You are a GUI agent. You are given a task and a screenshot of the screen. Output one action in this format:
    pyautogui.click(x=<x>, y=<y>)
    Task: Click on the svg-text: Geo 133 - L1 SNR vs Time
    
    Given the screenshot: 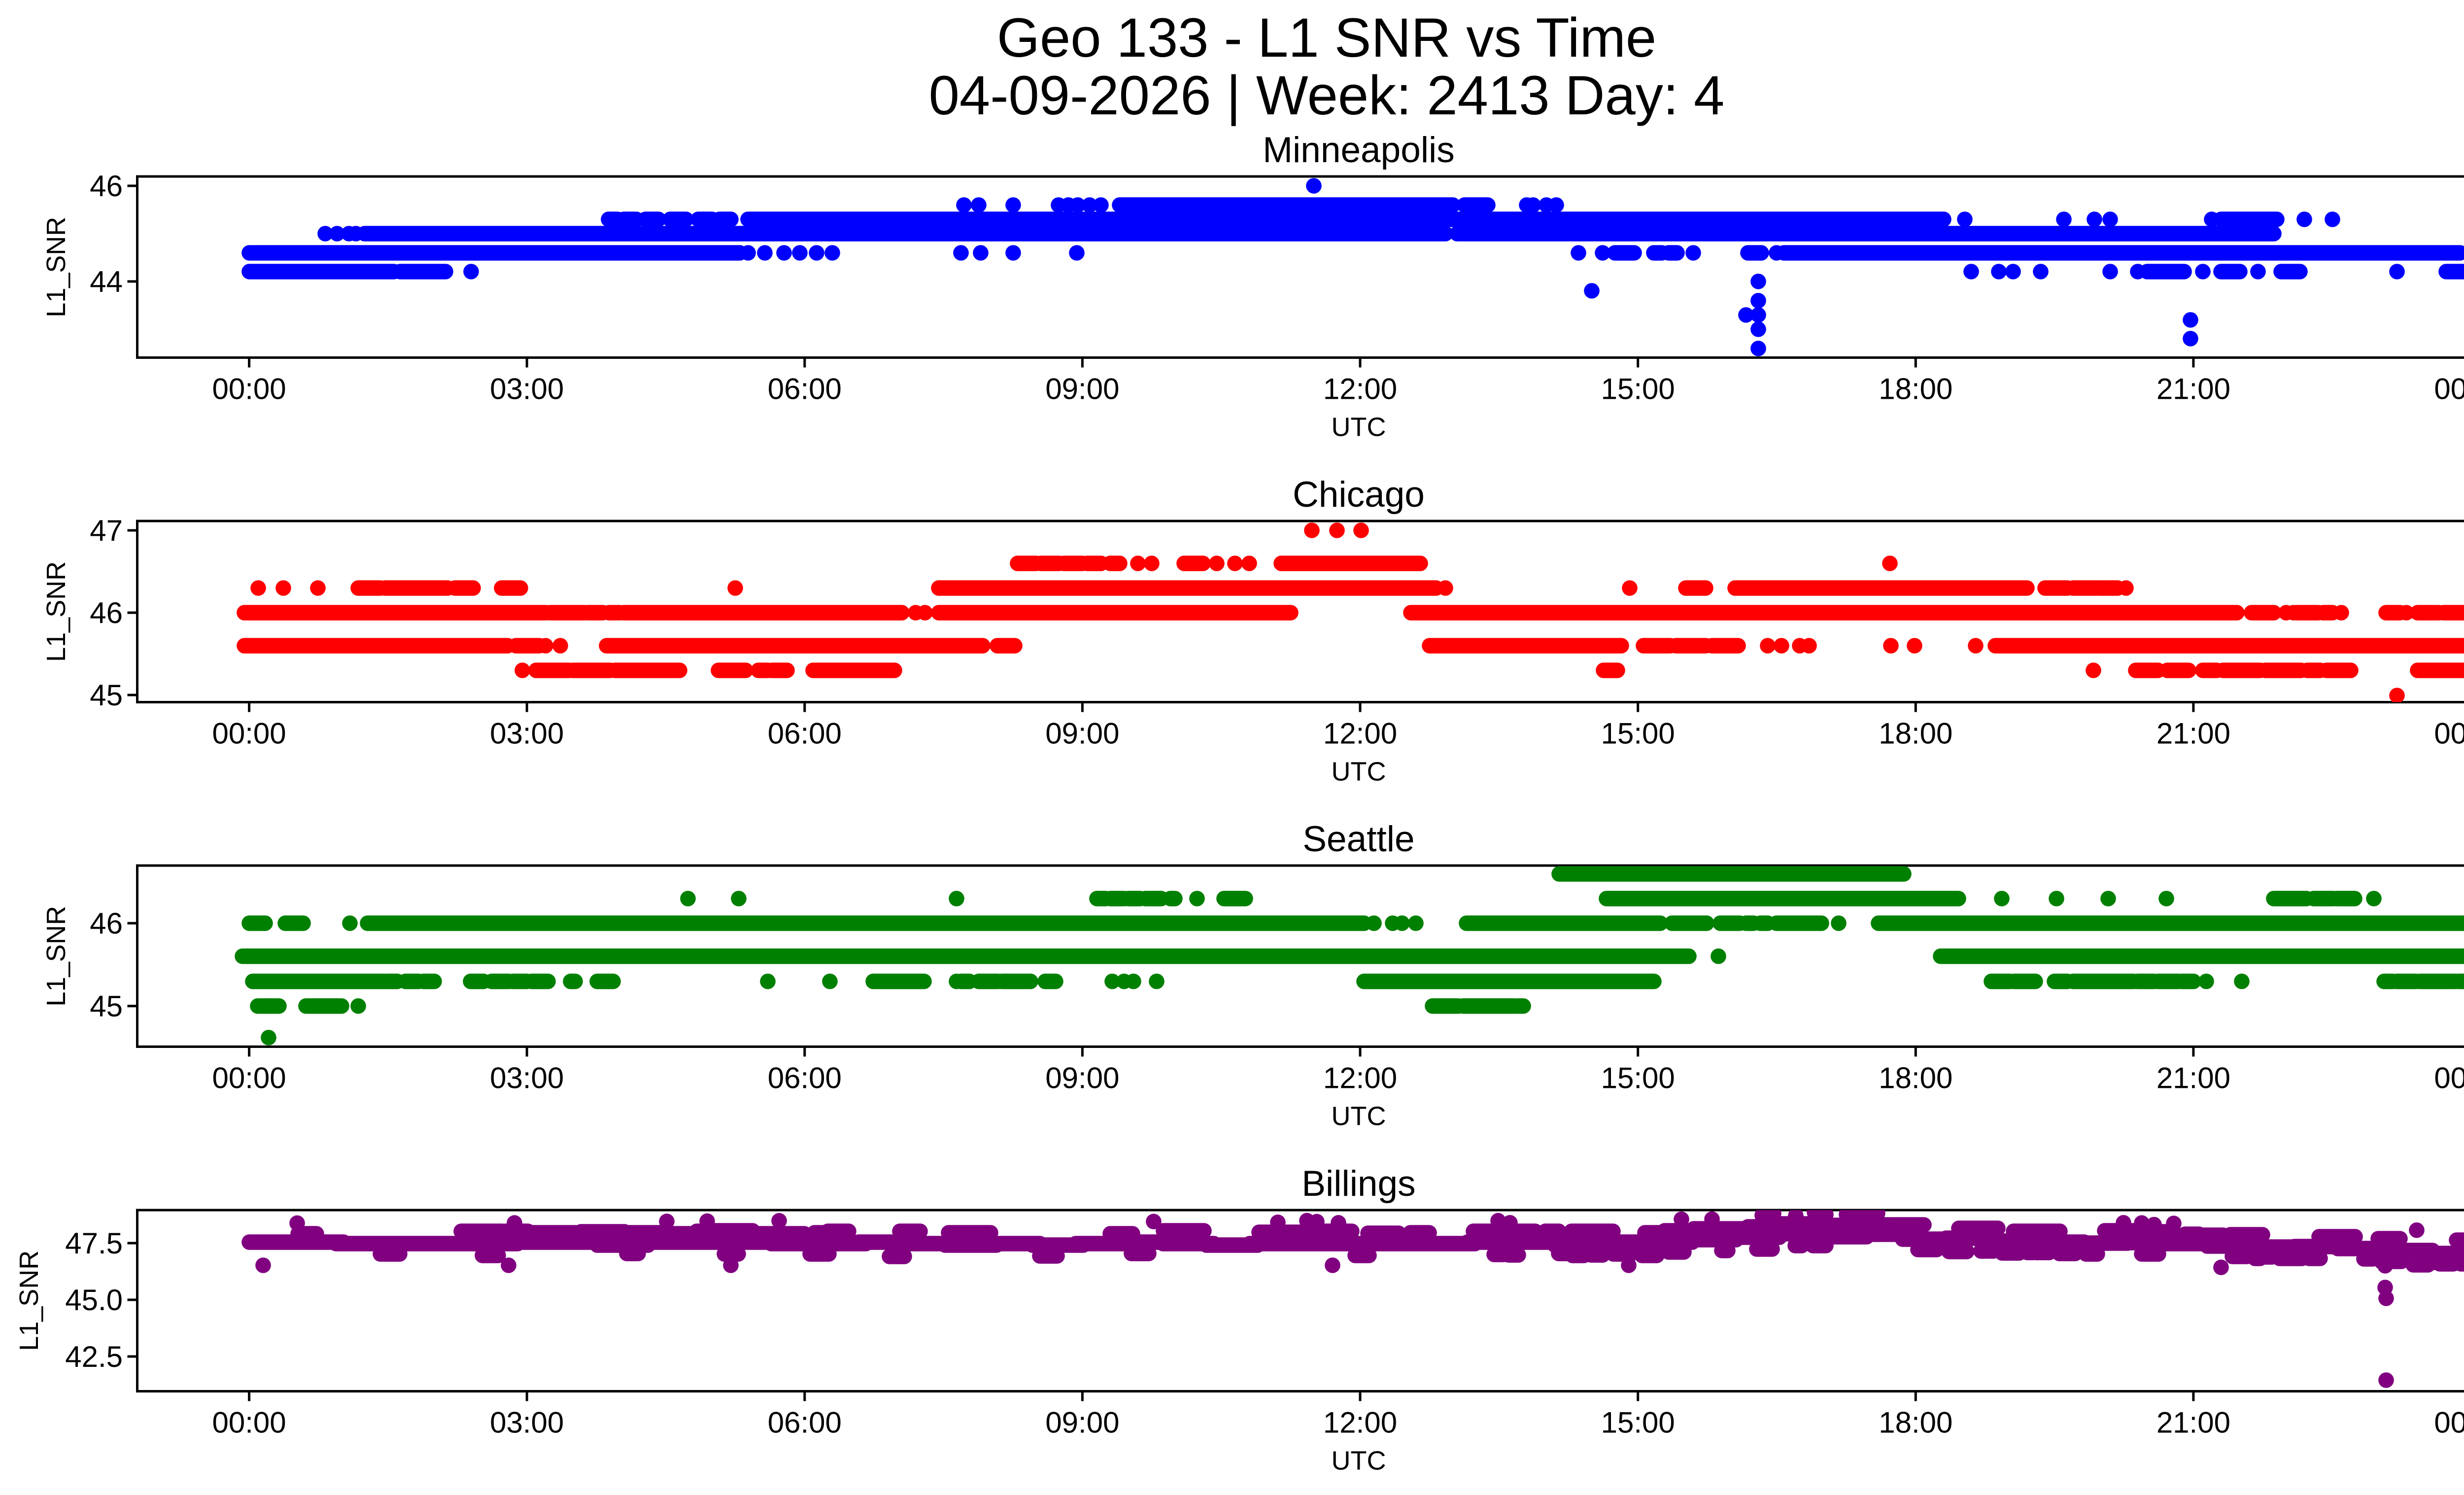 What is the action you would take?
    pyautogui.click(x=1326, y=38)
    